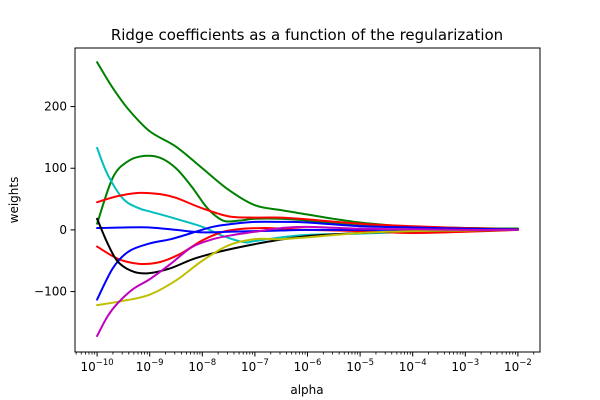 This screenshot has height=400, width=600. I want to click on x-tick-label: 10⁻³, so click(465, 366).